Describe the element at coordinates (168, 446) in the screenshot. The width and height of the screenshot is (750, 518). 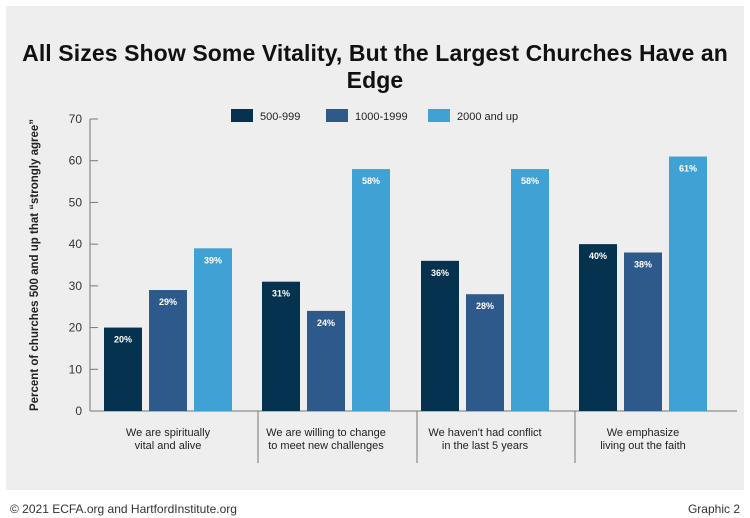
I see `category-label: vital and alive` at that location.